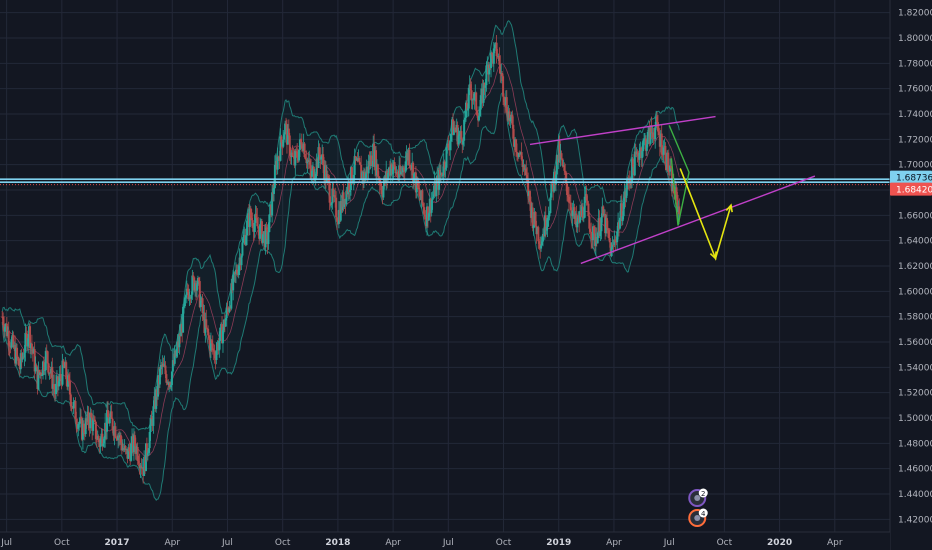 The width and height of the screenshot is (932, 550). I want to click on price-tick-label: 1.52000, so click(915, 394).